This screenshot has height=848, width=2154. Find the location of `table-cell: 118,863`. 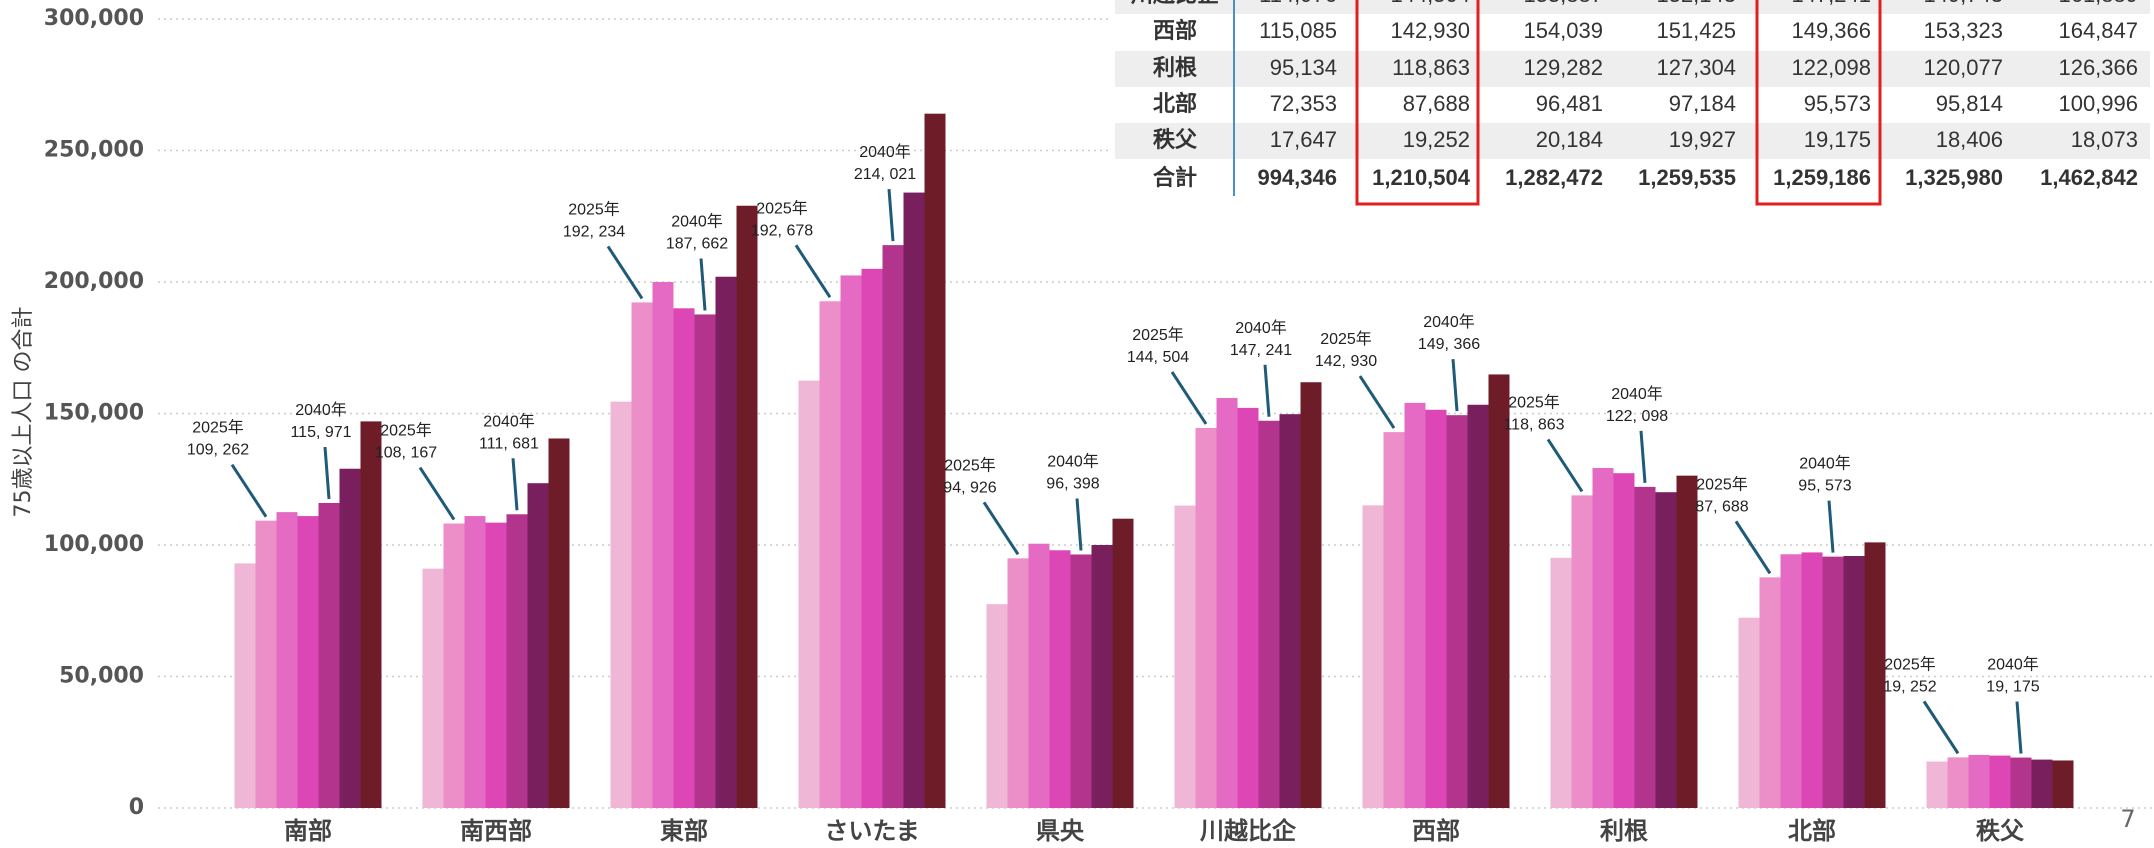

table-cell: 118,863 is located at coordinates (1431, 67).